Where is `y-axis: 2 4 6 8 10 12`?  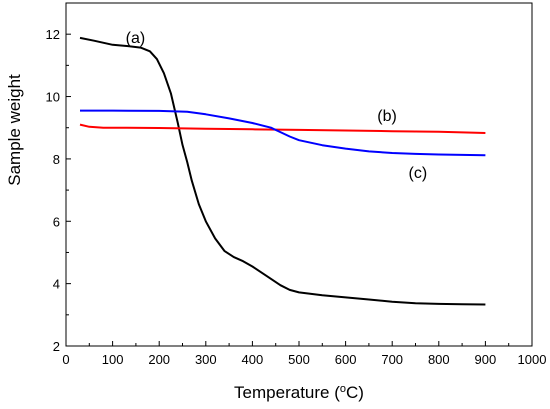
y-axis: 2 4 6 8 10 12 is located at coordinates (58, 190).